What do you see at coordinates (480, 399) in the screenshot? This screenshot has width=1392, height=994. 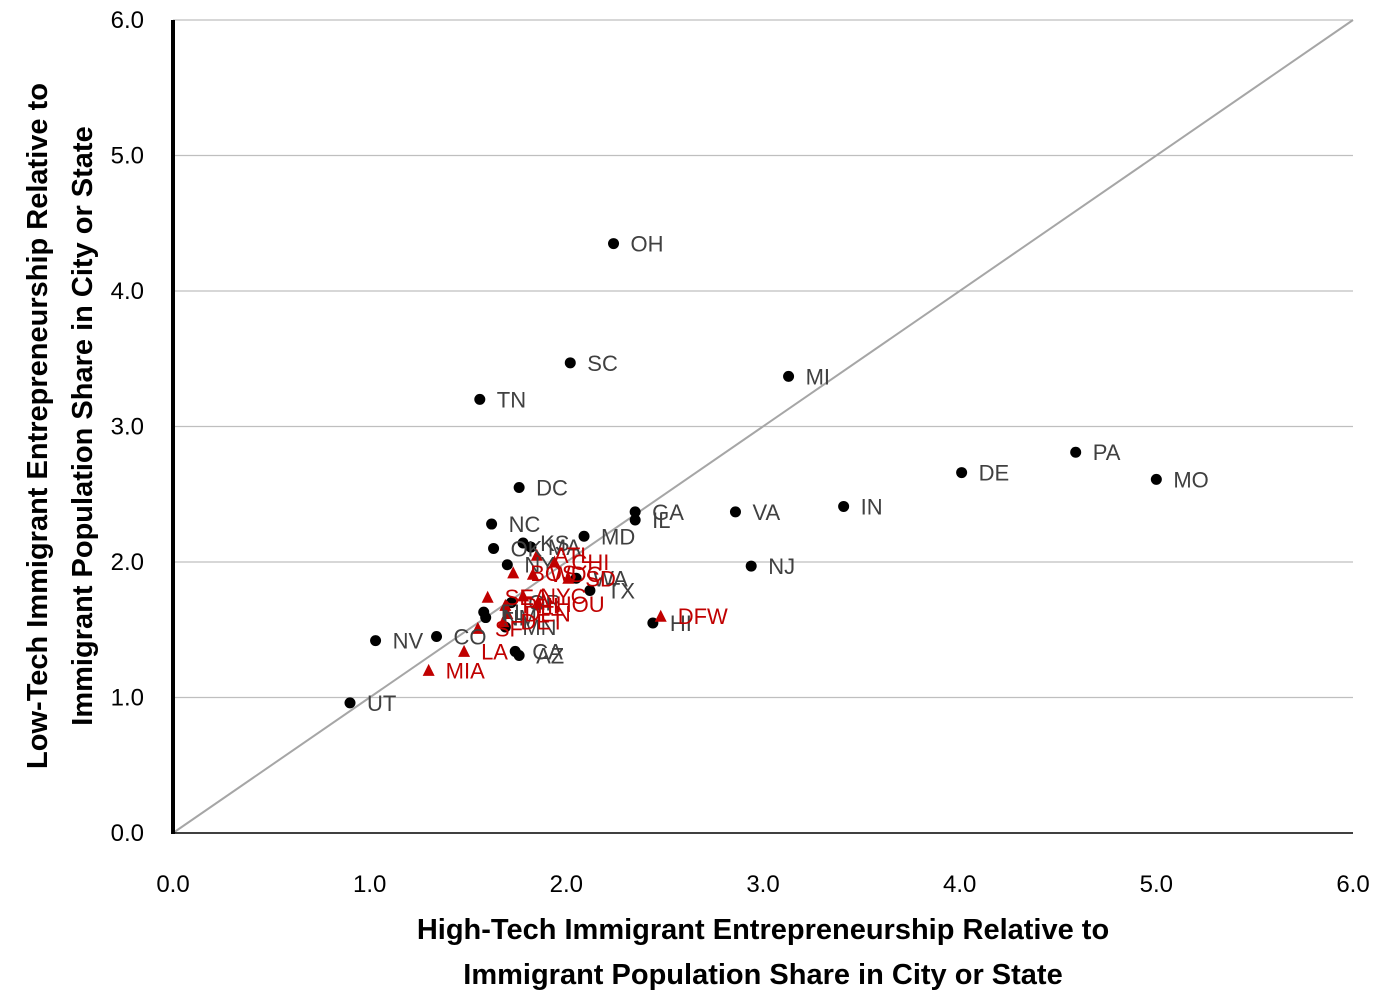 I see `state-tn-marker` at bounding box center [480, 399].